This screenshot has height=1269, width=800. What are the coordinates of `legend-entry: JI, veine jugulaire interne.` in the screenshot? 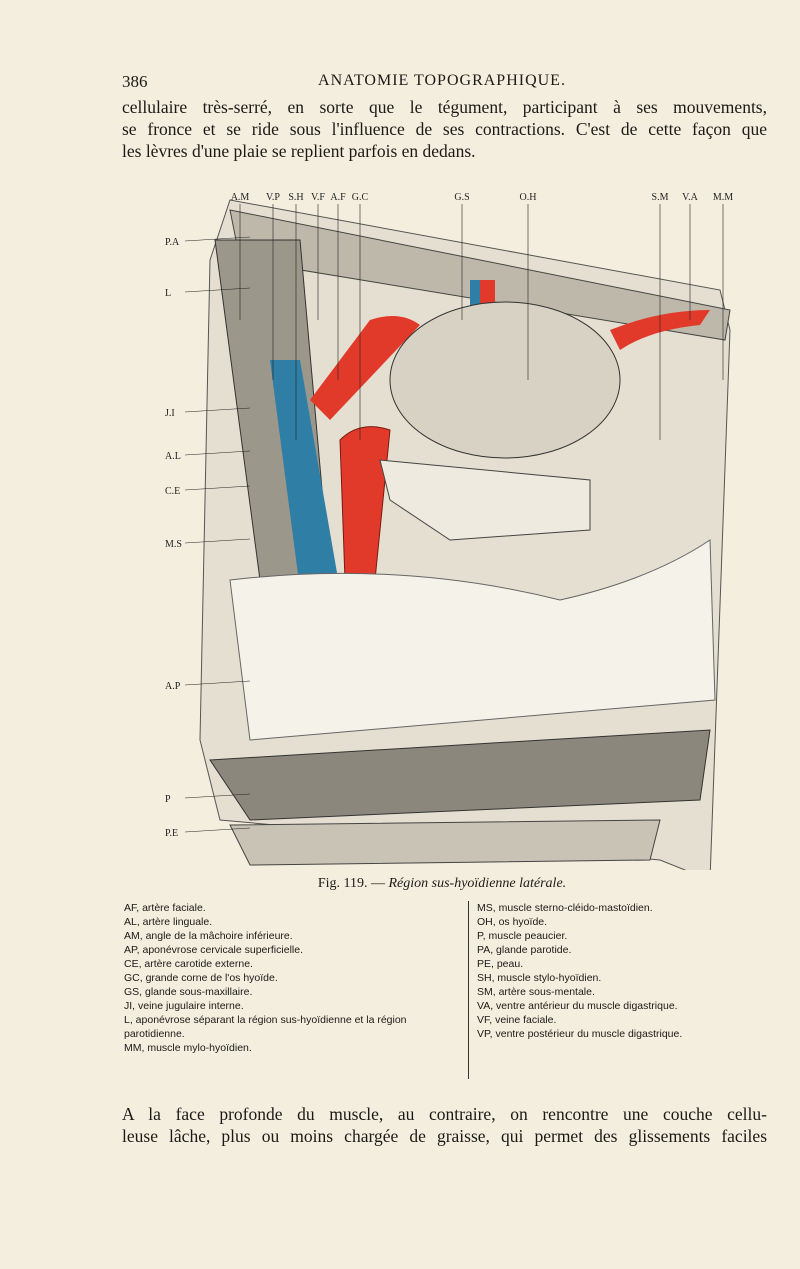 It's located at (184, 1006).